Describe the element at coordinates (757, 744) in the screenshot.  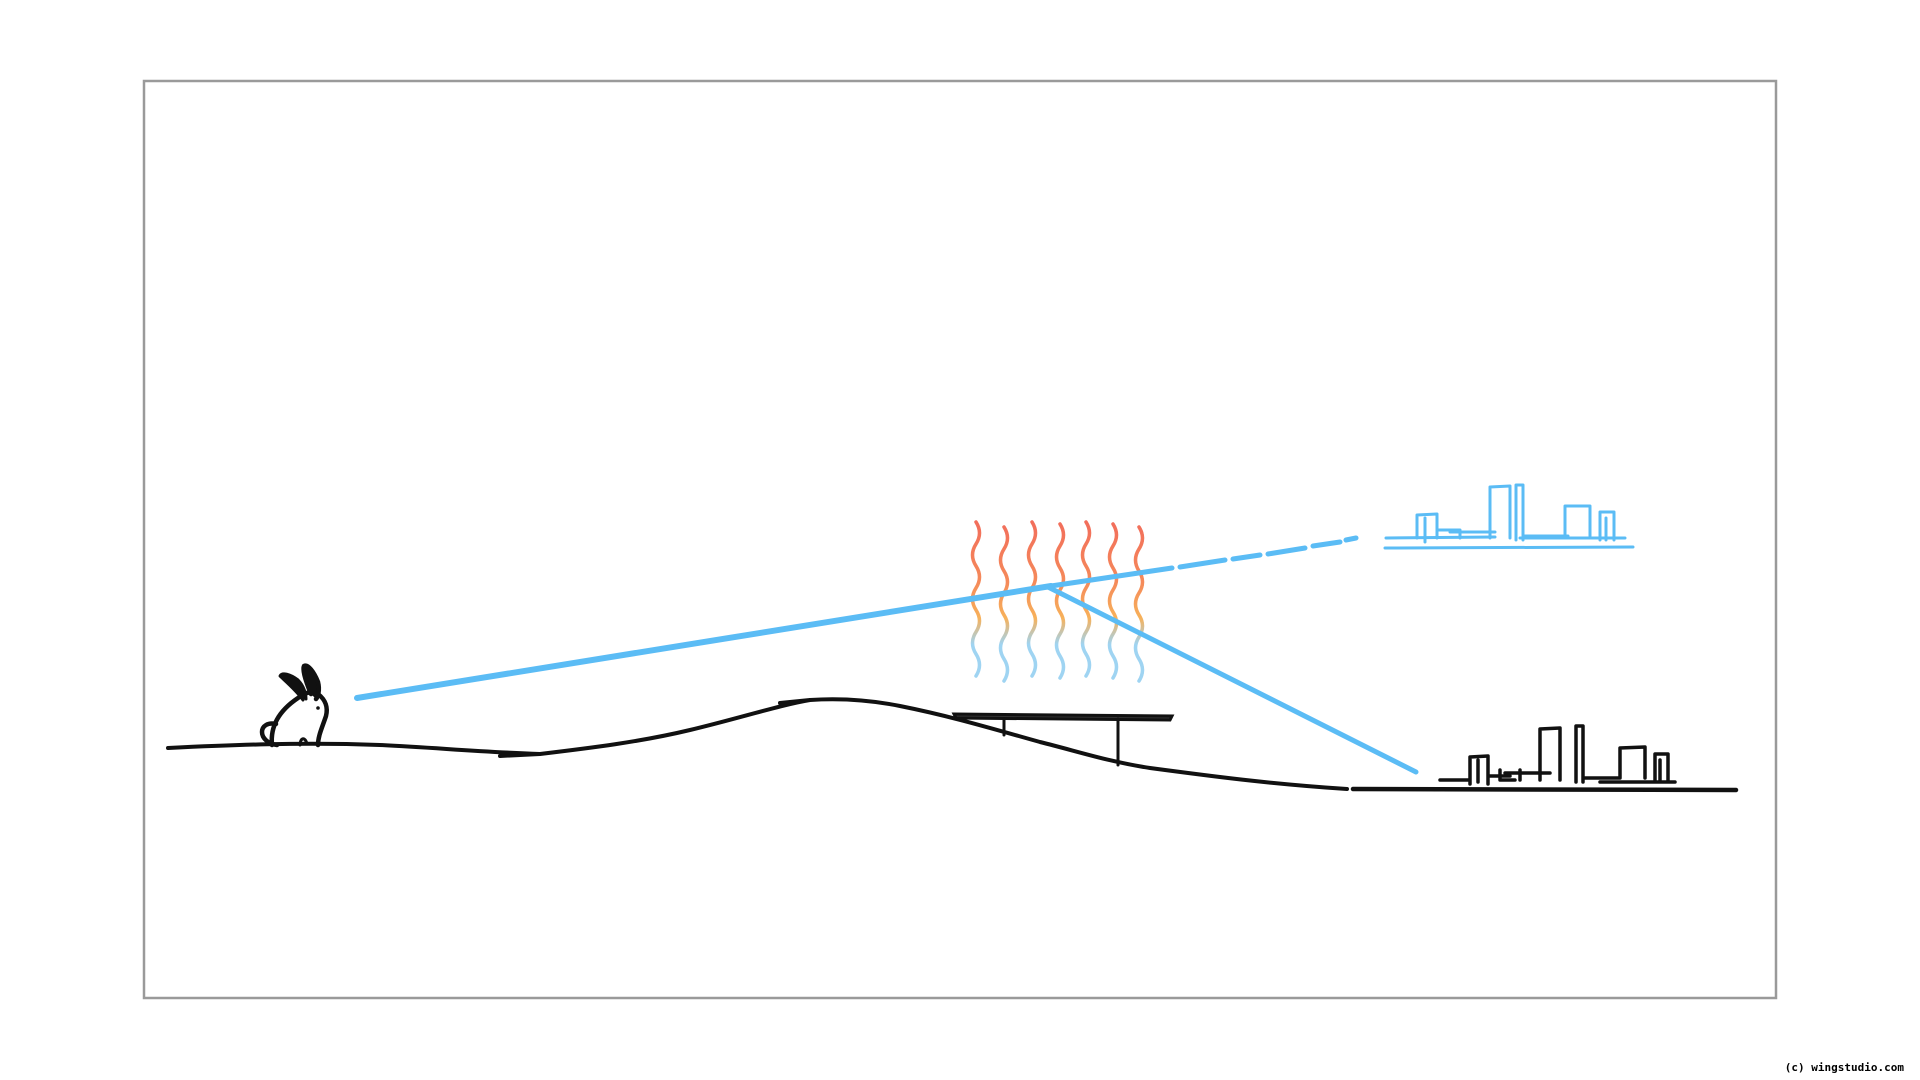
I see `hill-ground` at that location.